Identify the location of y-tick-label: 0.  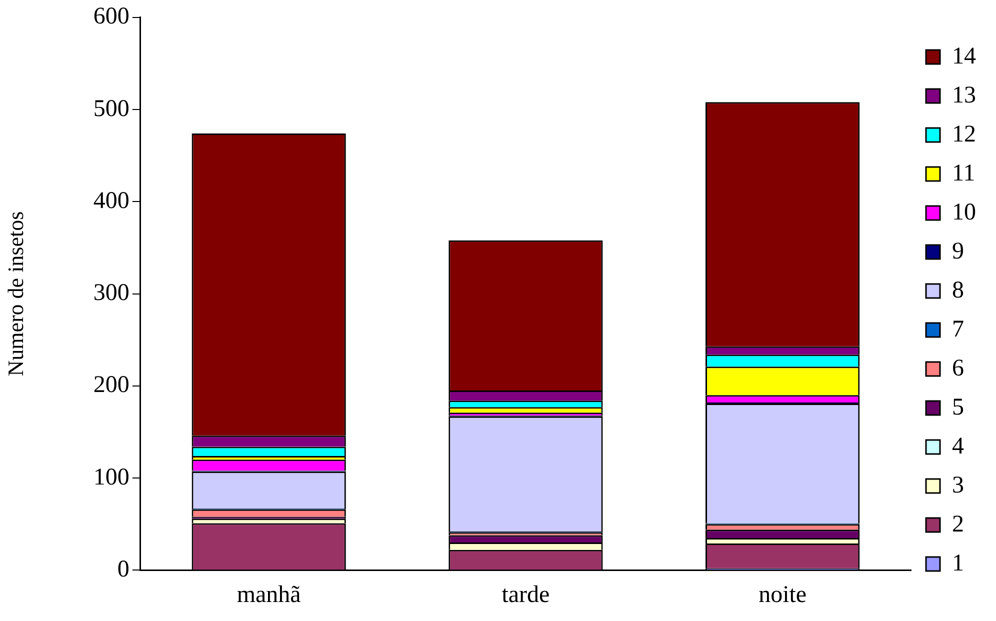
(123, 569).